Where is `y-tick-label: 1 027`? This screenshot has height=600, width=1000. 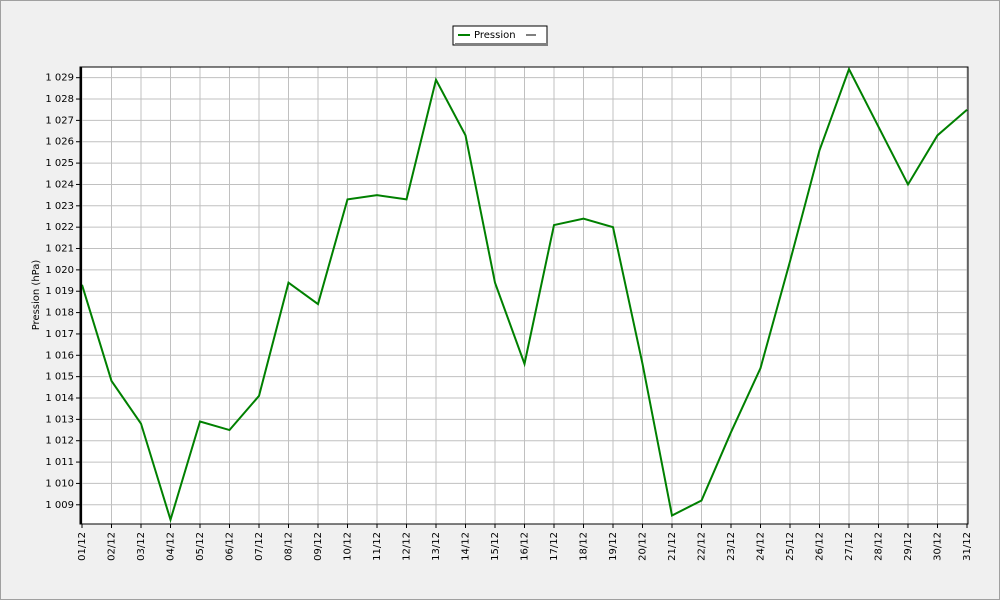 y-tick-label: 1 027 is located at coordinates (59, 120).